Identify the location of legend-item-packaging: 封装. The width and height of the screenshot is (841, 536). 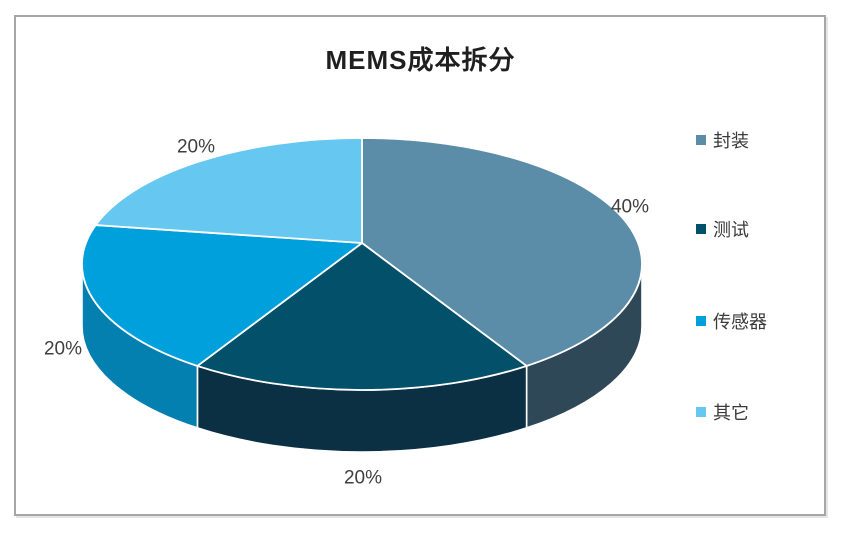
(722, 140).